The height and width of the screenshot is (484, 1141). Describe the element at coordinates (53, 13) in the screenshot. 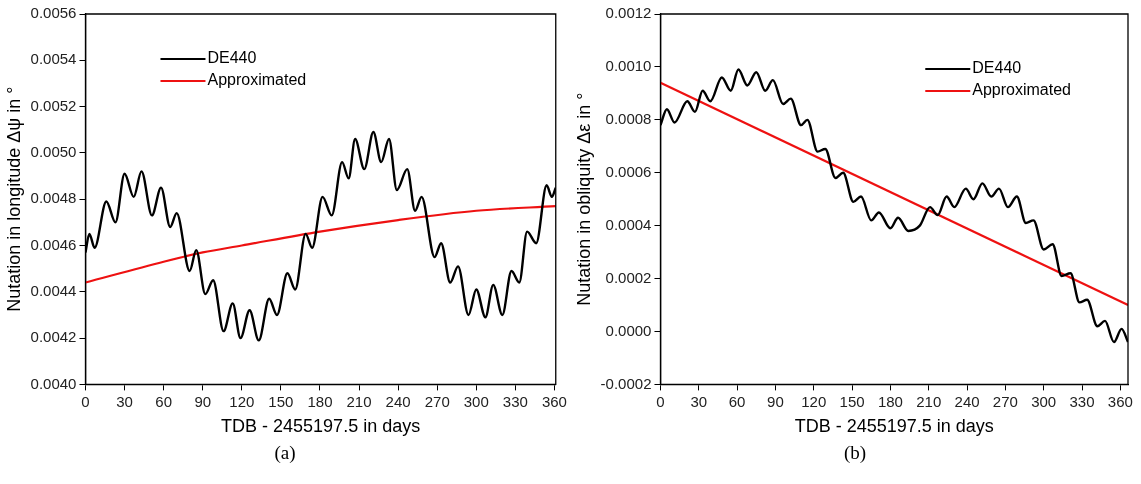

I see `y-tick-label: 0.0056` at that location.